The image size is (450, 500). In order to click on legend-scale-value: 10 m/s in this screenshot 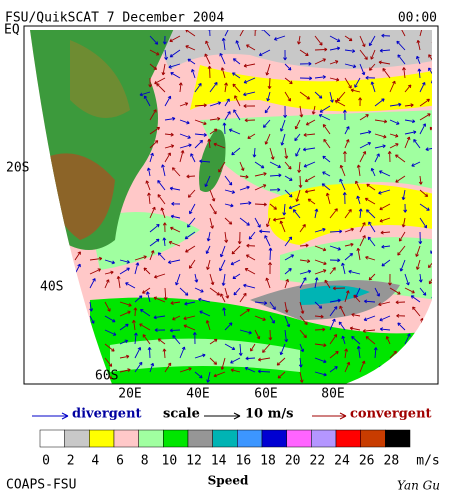, I will do `click(269, 414)`.